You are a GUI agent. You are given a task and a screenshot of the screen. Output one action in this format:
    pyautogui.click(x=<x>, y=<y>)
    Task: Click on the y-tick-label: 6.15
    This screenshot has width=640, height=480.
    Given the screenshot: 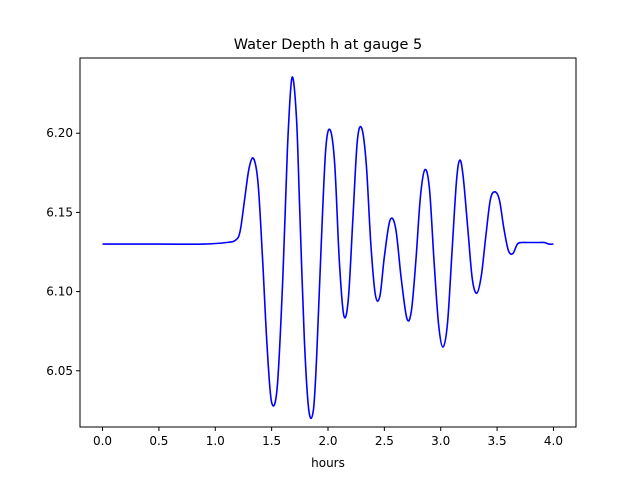 What is the action you would take?
    pyautogui.click(x=59, y=212)
    